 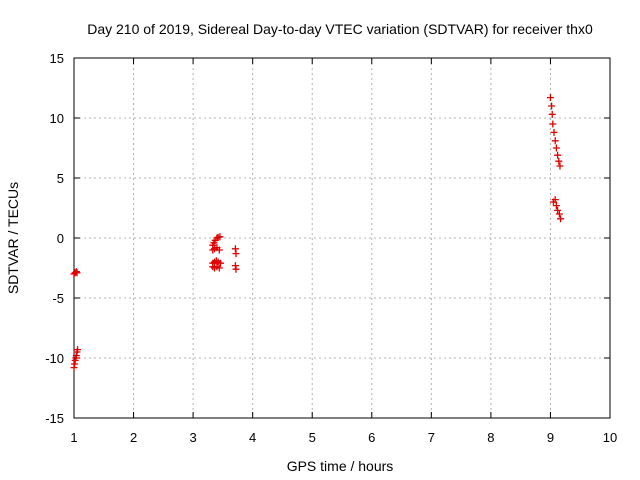 I want to click on x-tick-label: 5, so click(x=312, y=437).